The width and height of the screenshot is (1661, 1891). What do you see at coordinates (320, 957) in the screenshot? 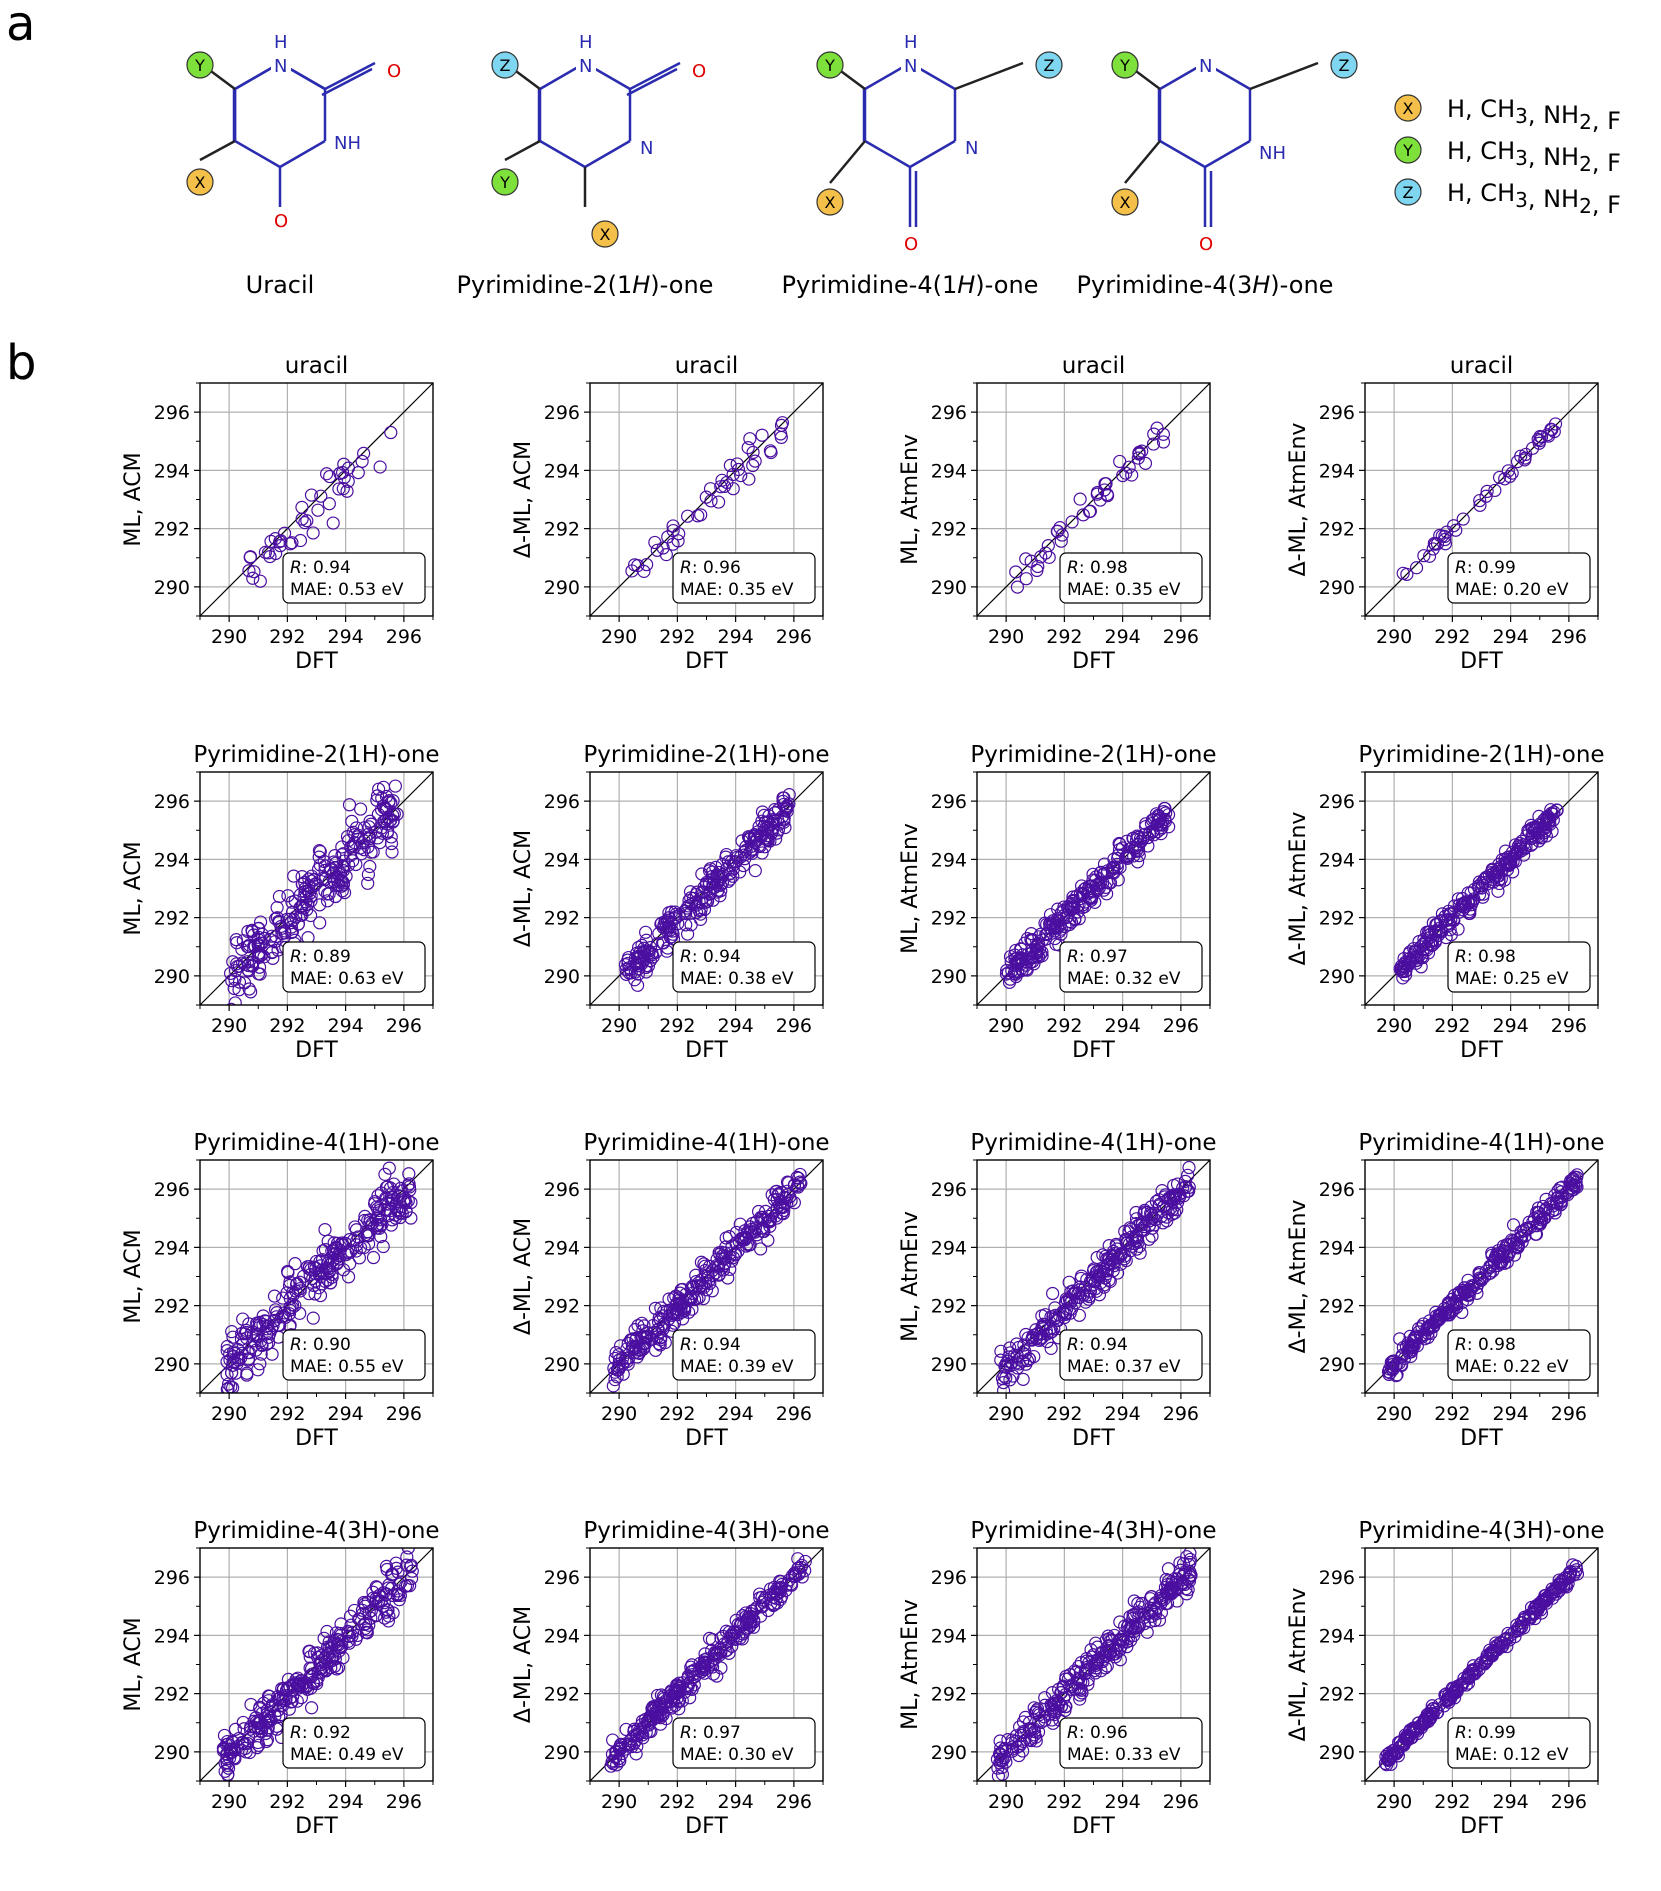
I see `r-value: R: 0.89` at bounding box center [320, 957].